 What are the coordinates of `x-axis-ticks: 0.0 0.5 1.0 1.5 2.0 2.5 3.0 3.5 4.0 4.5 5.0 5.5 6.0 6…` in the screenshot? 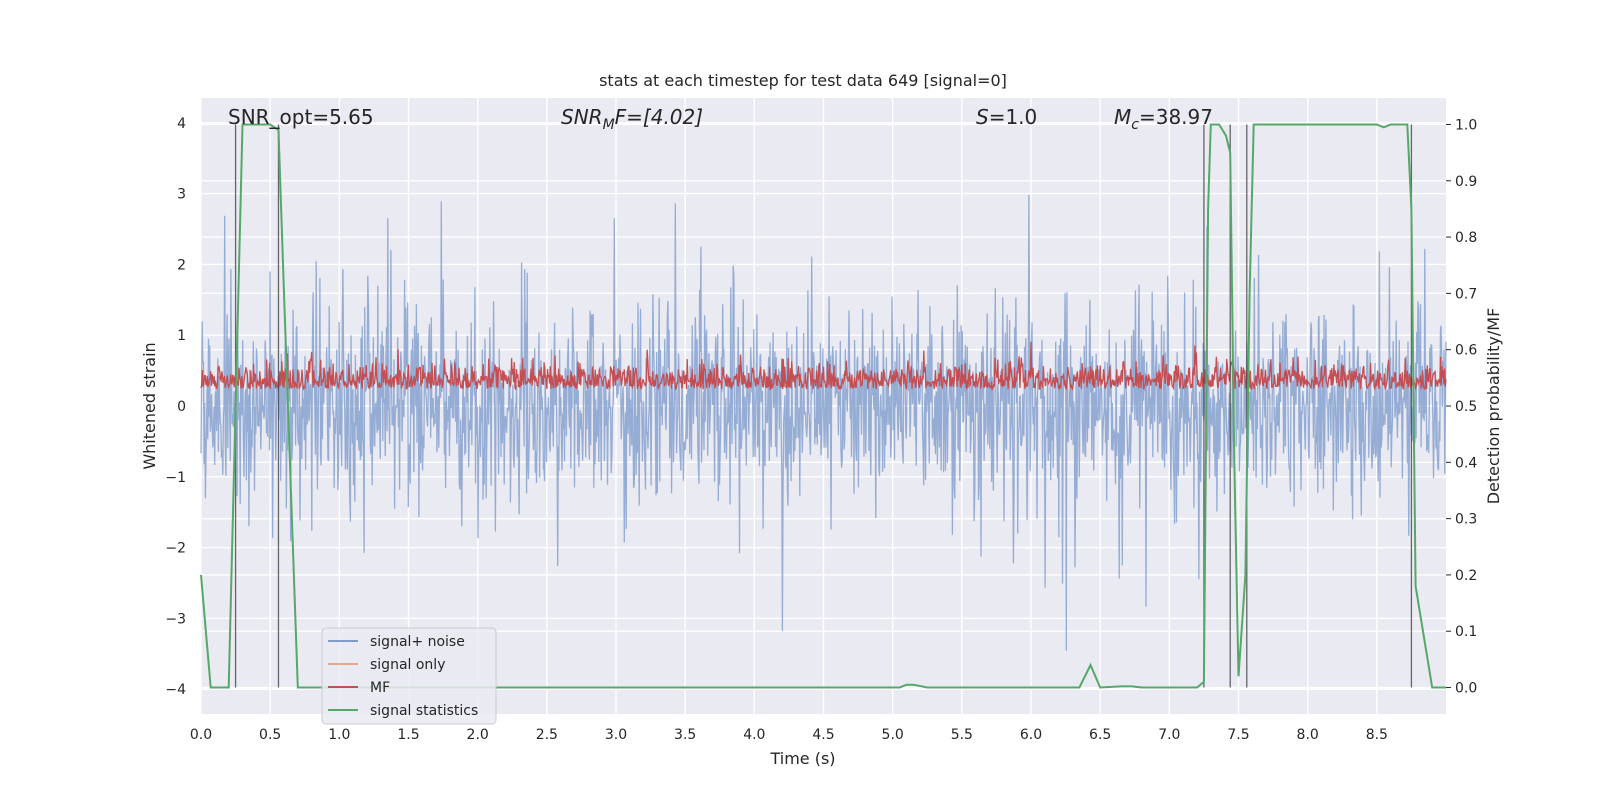 It's located at (789, 735).